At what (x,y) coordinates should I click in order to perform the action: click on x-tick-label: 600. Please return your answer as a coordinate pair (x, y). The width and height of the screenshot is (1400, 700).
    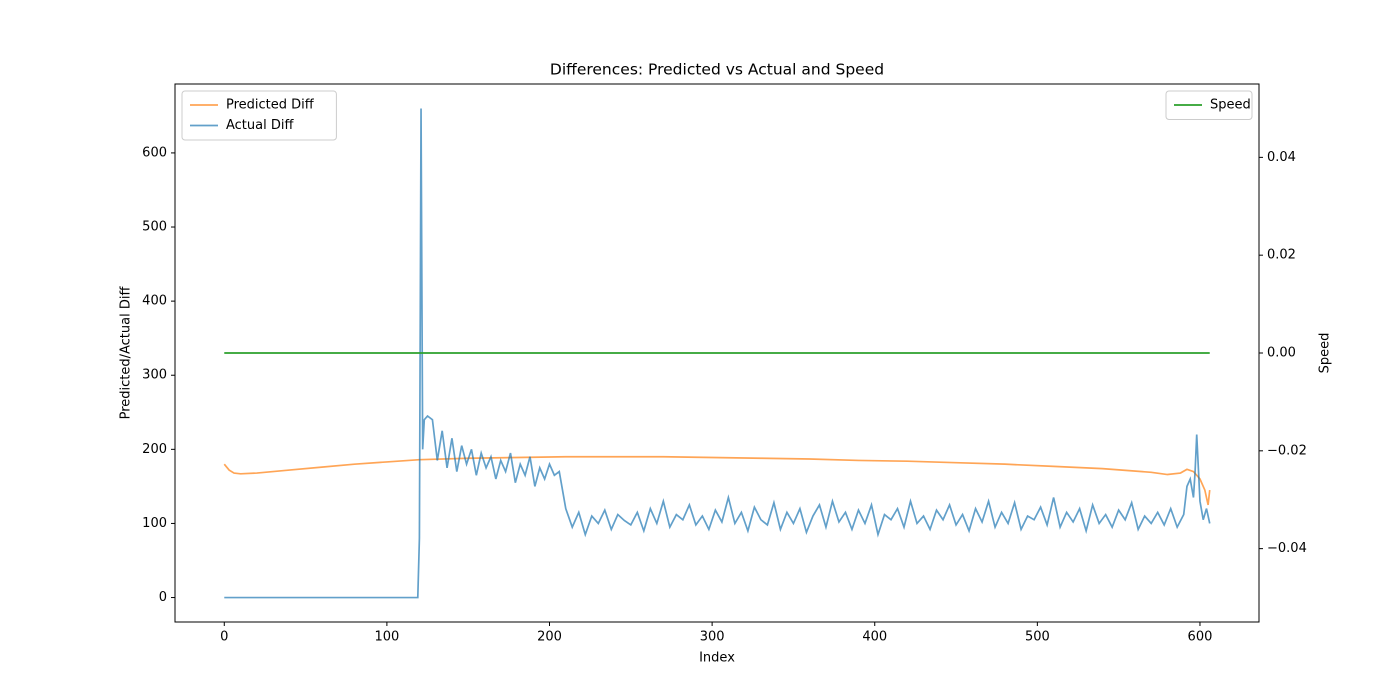
    Looking at the image, I should click on (1200, 637).